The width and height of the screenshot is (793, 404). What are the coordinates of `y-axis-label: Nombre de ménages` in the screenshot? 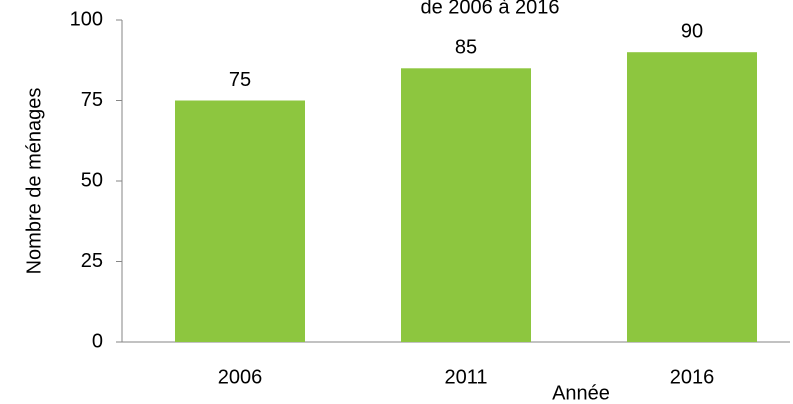 It's located at (34, 181).